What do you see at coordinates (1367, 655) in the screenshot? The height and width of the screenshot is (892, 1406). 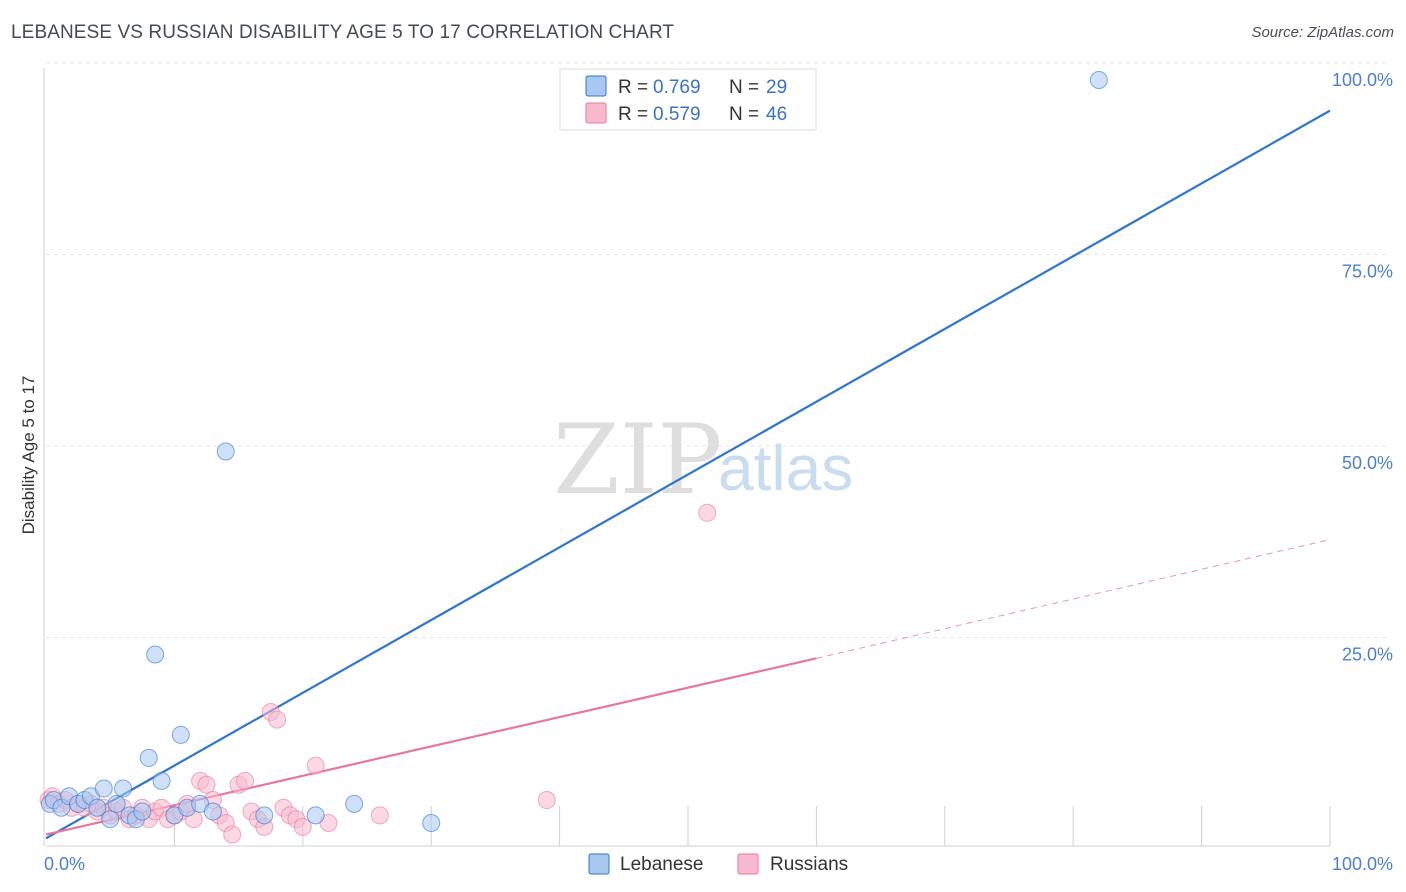 I see `y-tick-label: 25.0%` at bounding box center [1367, 655].